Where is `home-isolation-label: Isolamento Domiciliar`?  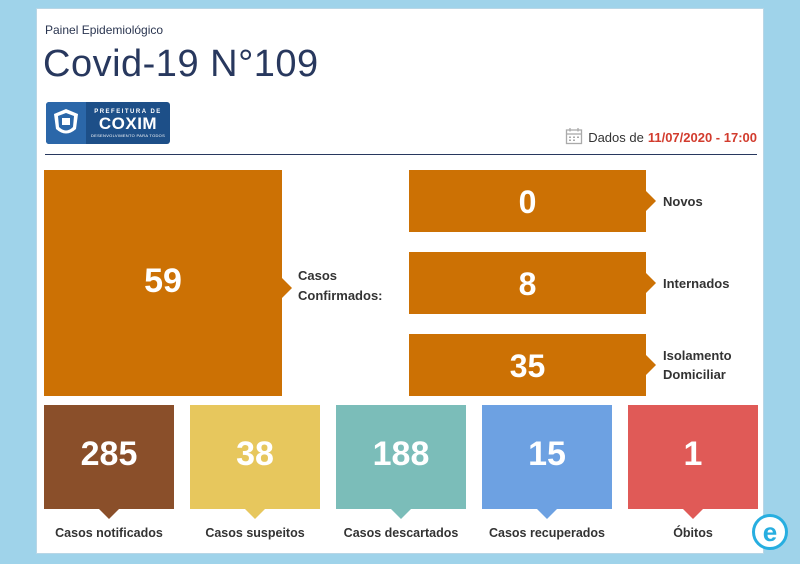
home-isolation-label: Isolamento Domiciliar is located at coordinates (697, 365).